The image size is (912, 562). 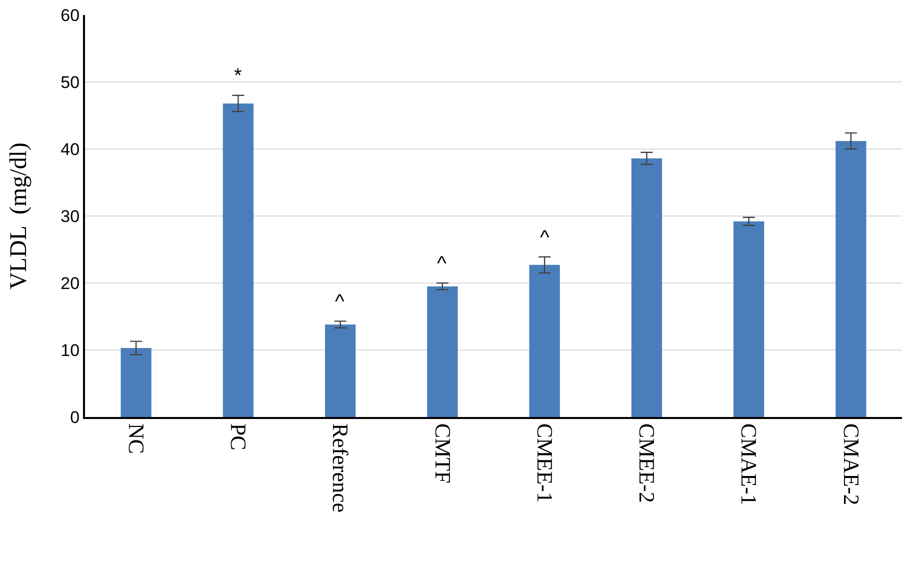 I want to click on x-tick-label: NC, so click(x=136, y=438).